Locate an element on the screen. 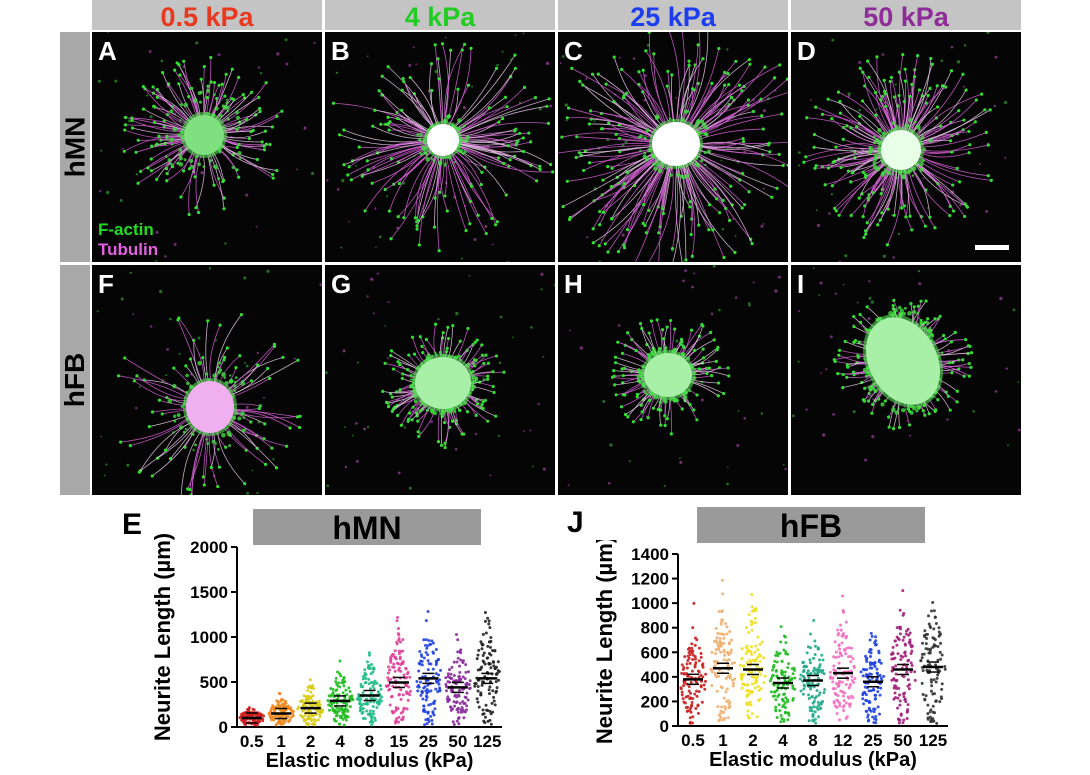  x-tick-label: 4 is located at coordinates (340, 741).